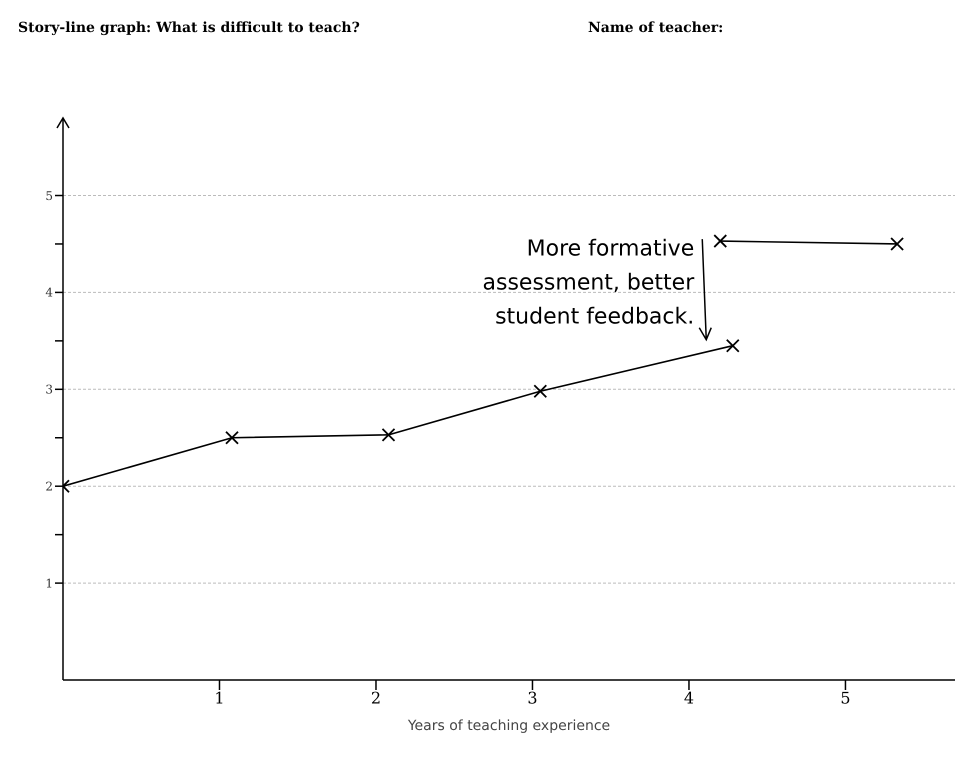  I want to click on x-tick-label: 4, so click(689, 698).